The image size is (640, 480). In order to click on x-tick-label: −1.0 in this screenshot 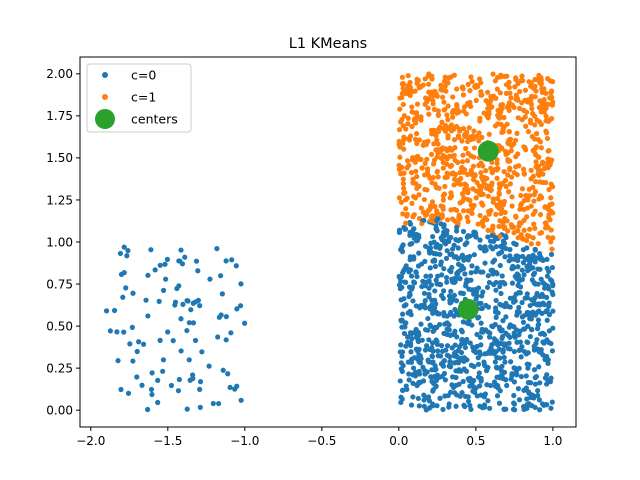, I will do `click(244, 441)`.